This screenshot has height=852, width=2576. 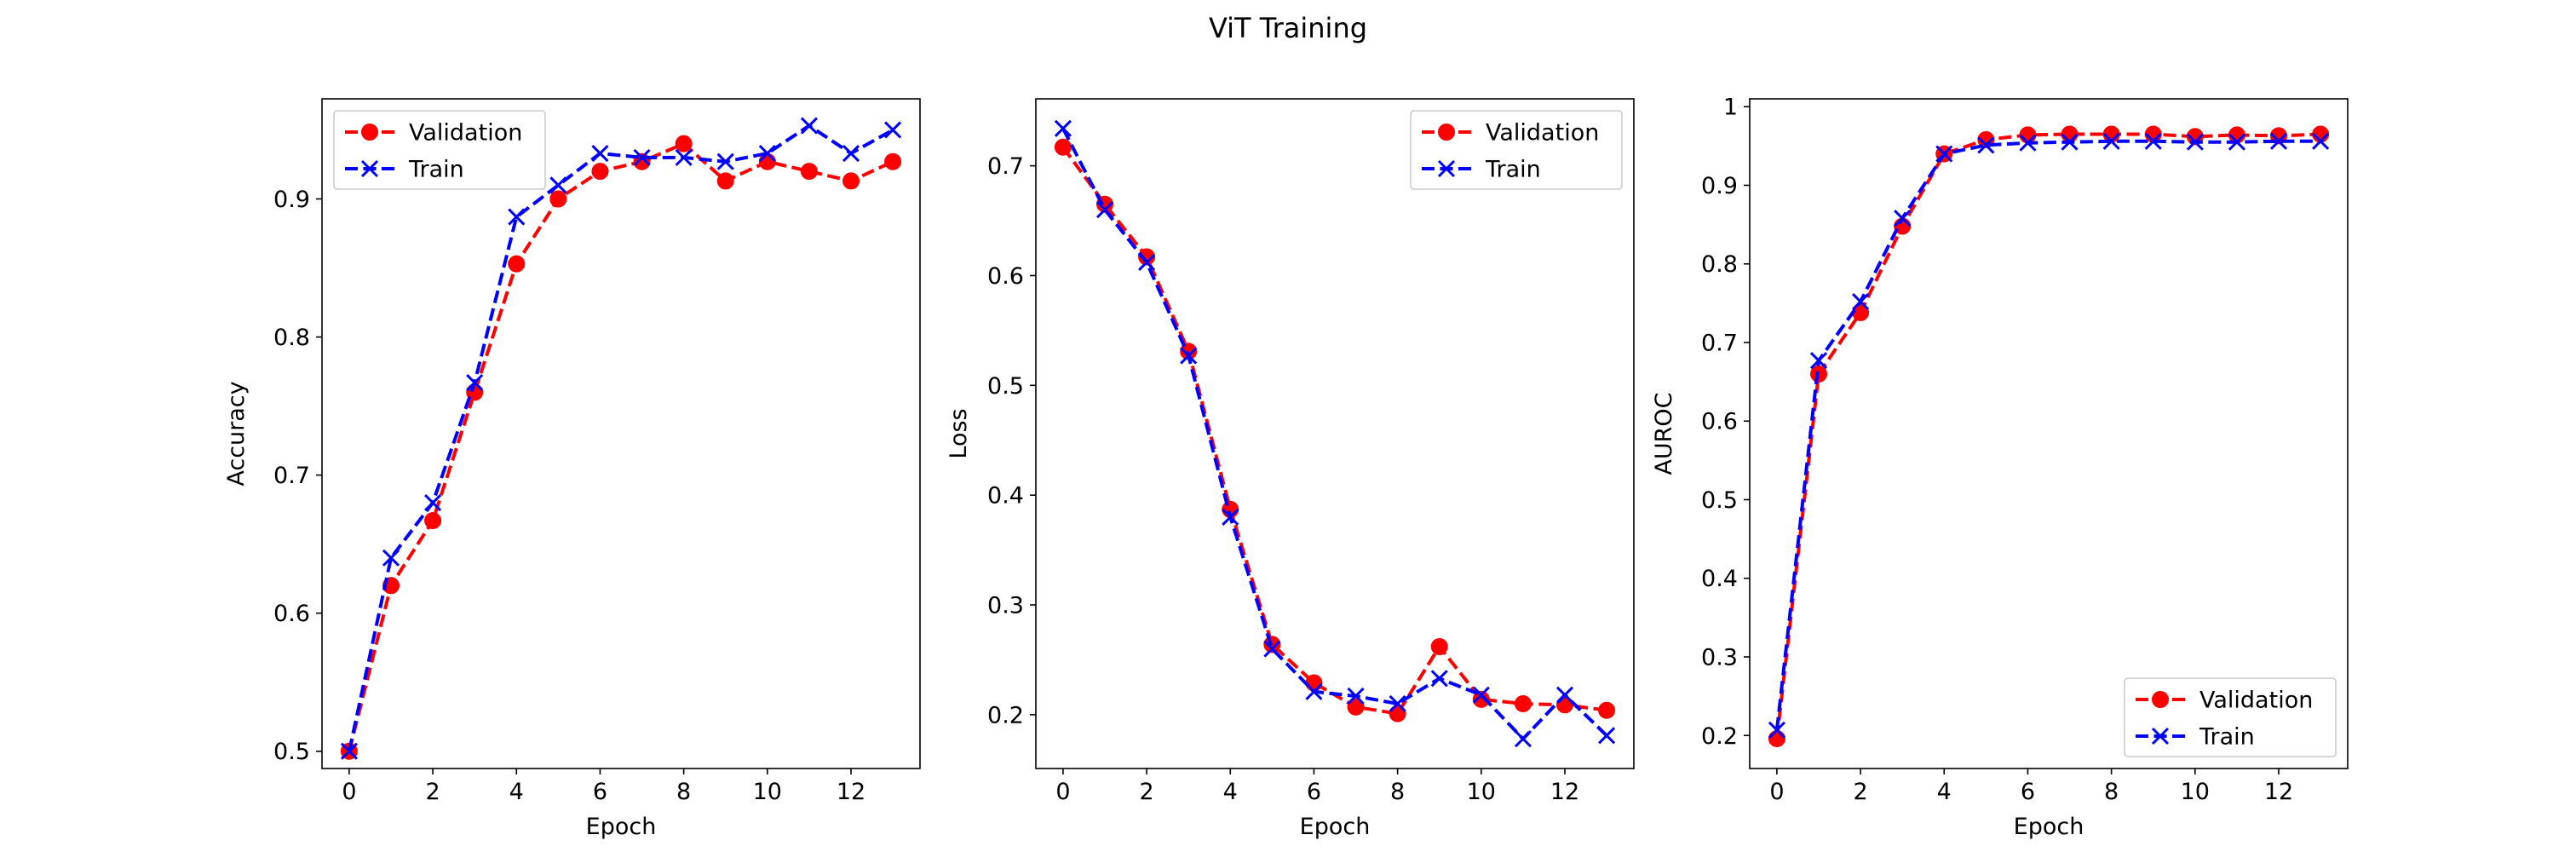 What do you see at coordinates (1720, 736) in the screenshot?
I see `y-tick-label: 0.2` at bounding box center [1720, 736].